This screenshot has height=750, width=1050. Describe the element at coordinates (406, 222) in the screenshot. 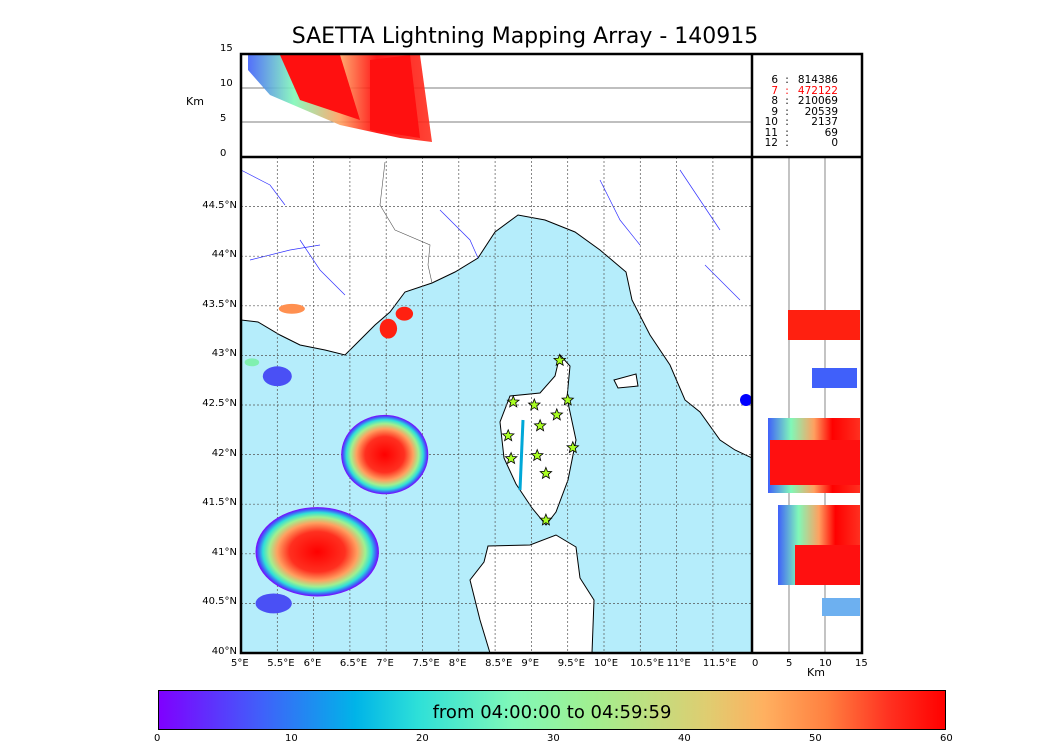

I see `border` at that location.